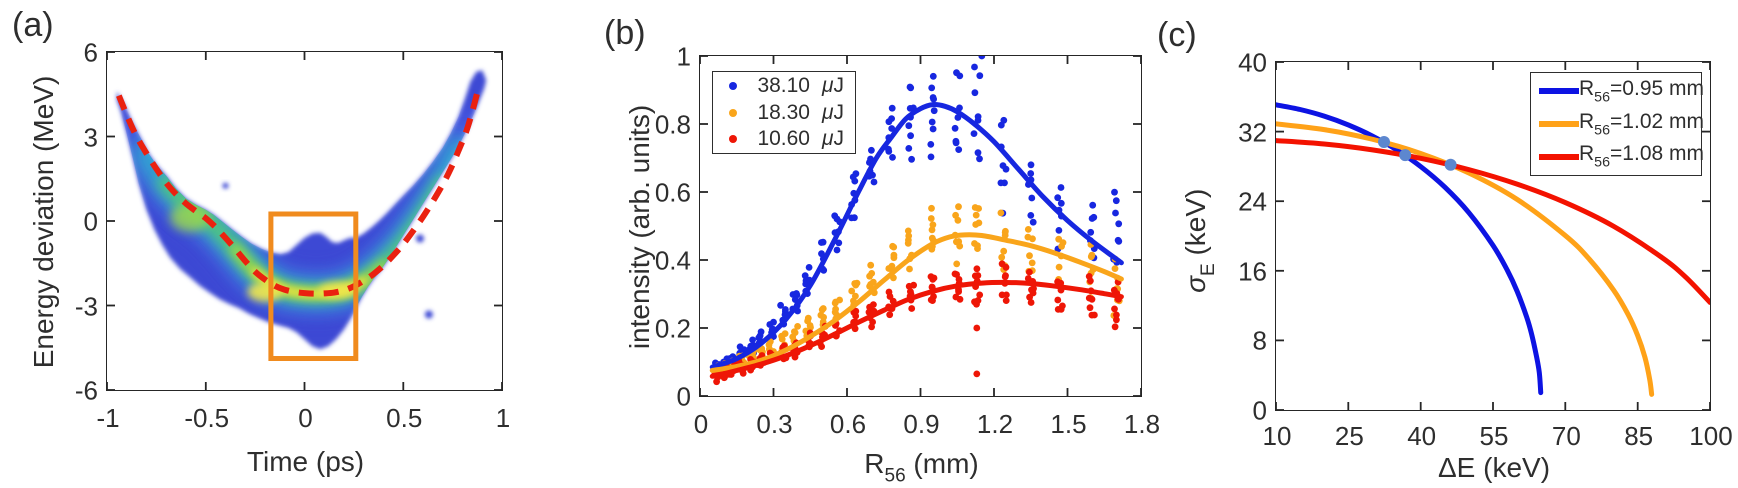 The width and height of the screenshot is (1738, 488). What do you see at coordinates (1639, 436) in the screenshot?
I see `x-tick-label: 85` at bounding box center [1639, 436].